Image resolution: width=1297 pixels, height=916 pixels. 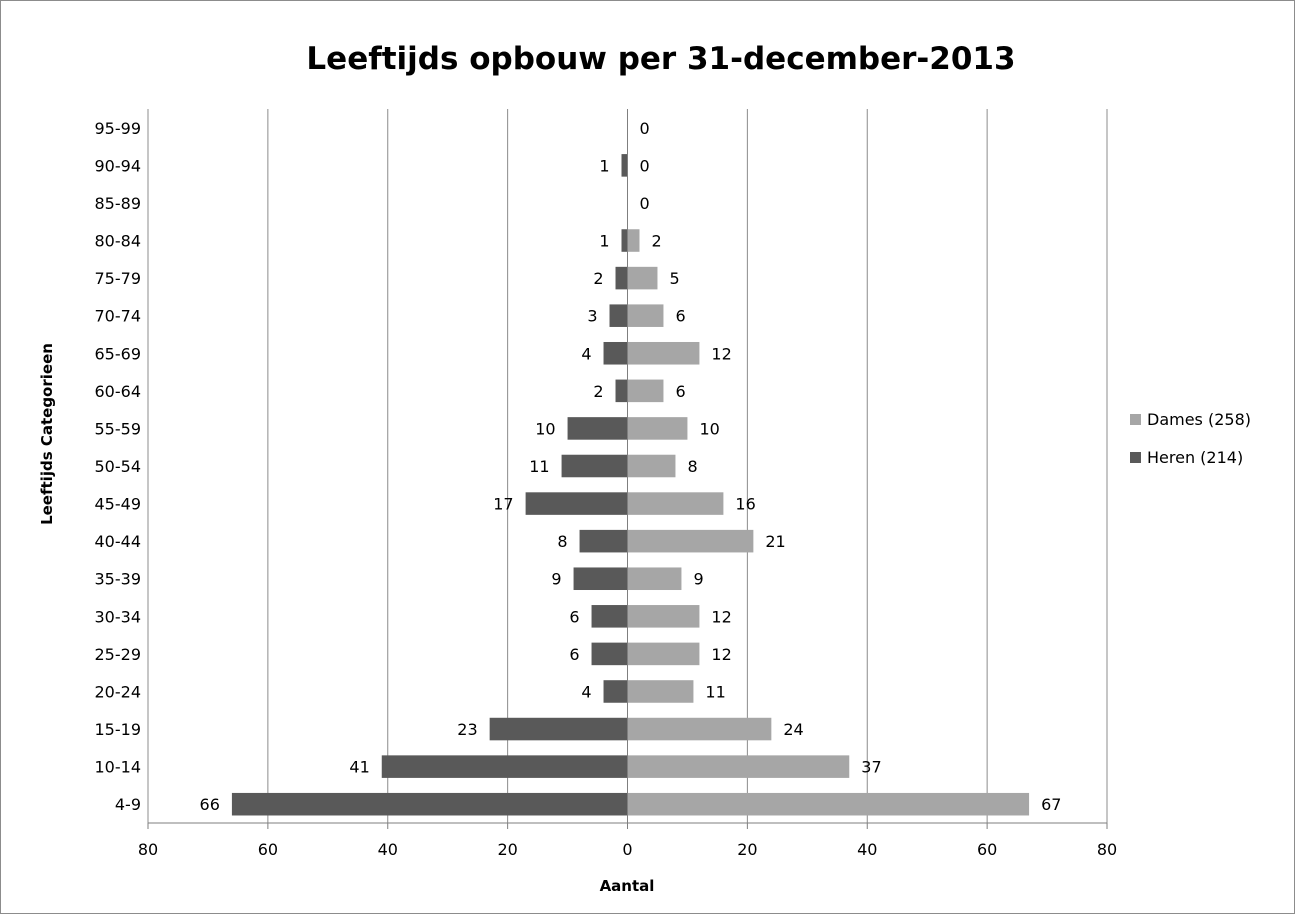 I want to click on heren-label-90-94: 1, so click(x=604, y=165).